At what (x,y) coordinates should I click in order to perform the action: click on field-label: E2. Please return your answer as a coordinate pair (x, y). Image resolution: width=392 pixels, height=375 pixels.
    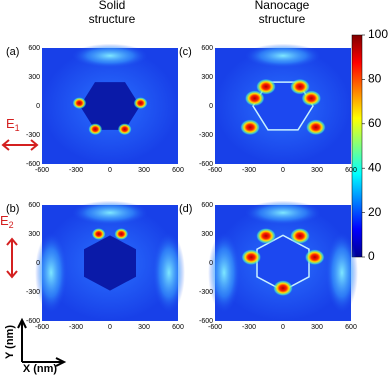
    Looking at the image, I should click on (7, 221).